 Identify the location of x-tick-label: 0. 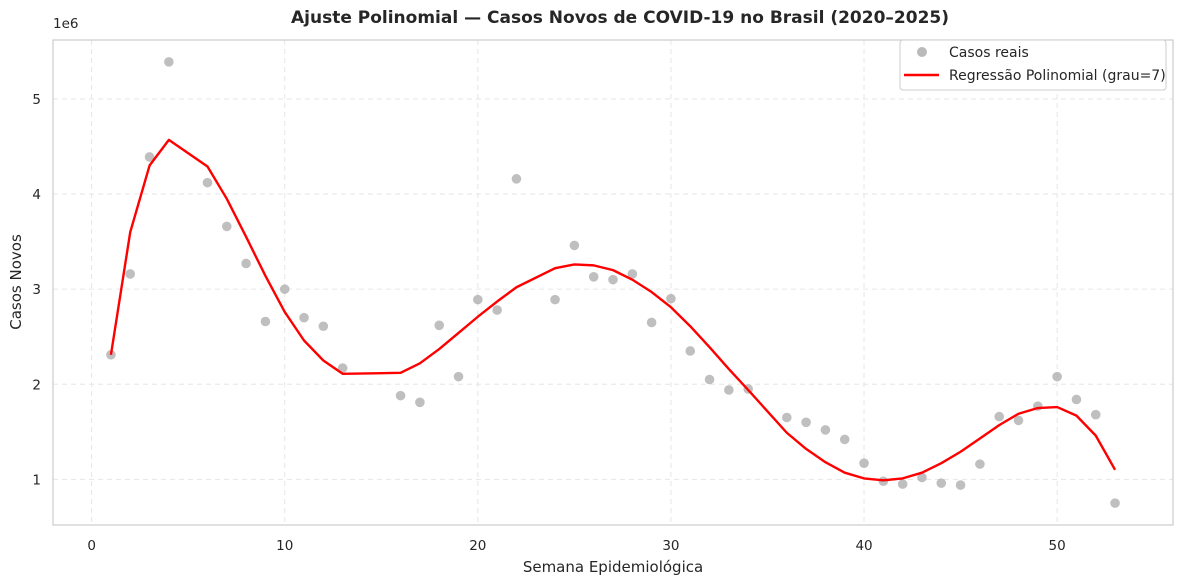
(91, 546).